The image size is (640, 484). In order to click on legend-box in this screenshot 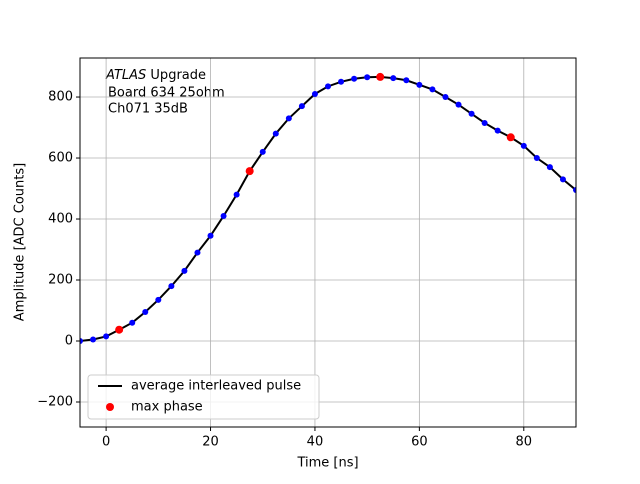, I will do `click(203, 397)`.